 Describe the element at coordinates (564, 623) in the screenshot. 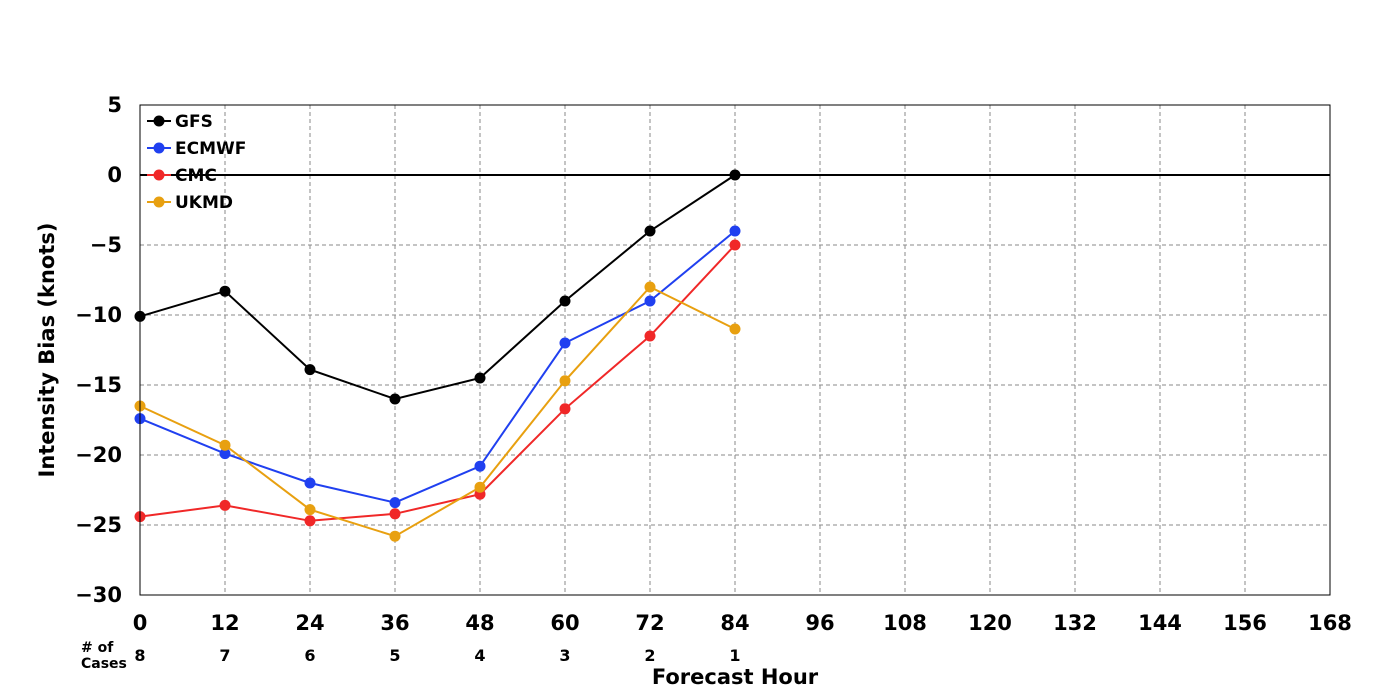

I see `x-tick-label: 60` at that location.